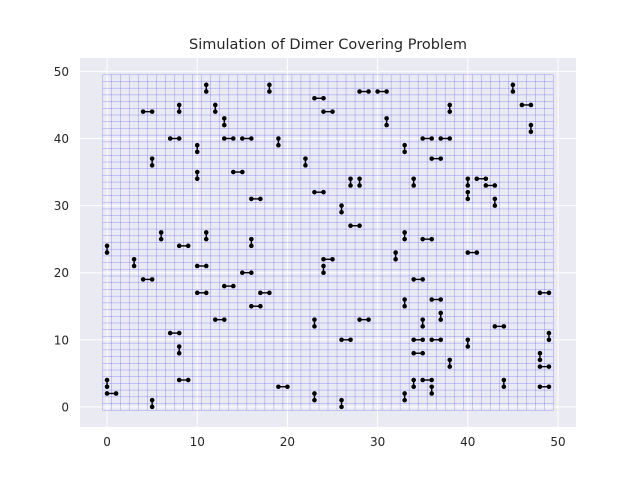 The image size is (640, 480). I want to click on y-axis-ticks: 0 10 20 30 40 50, so click(61, 239).